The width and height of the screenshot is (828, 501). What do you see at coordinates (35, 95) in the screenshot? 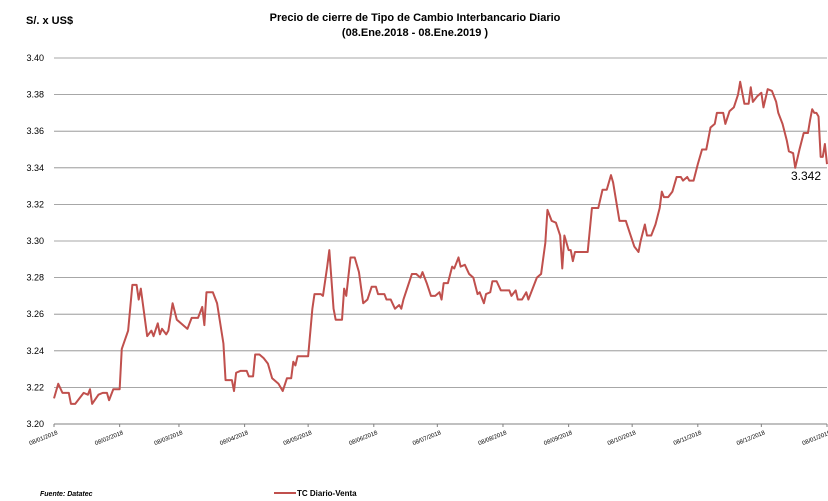
I see `y-tick-label: 3.38` at bounding box center [35, 95].